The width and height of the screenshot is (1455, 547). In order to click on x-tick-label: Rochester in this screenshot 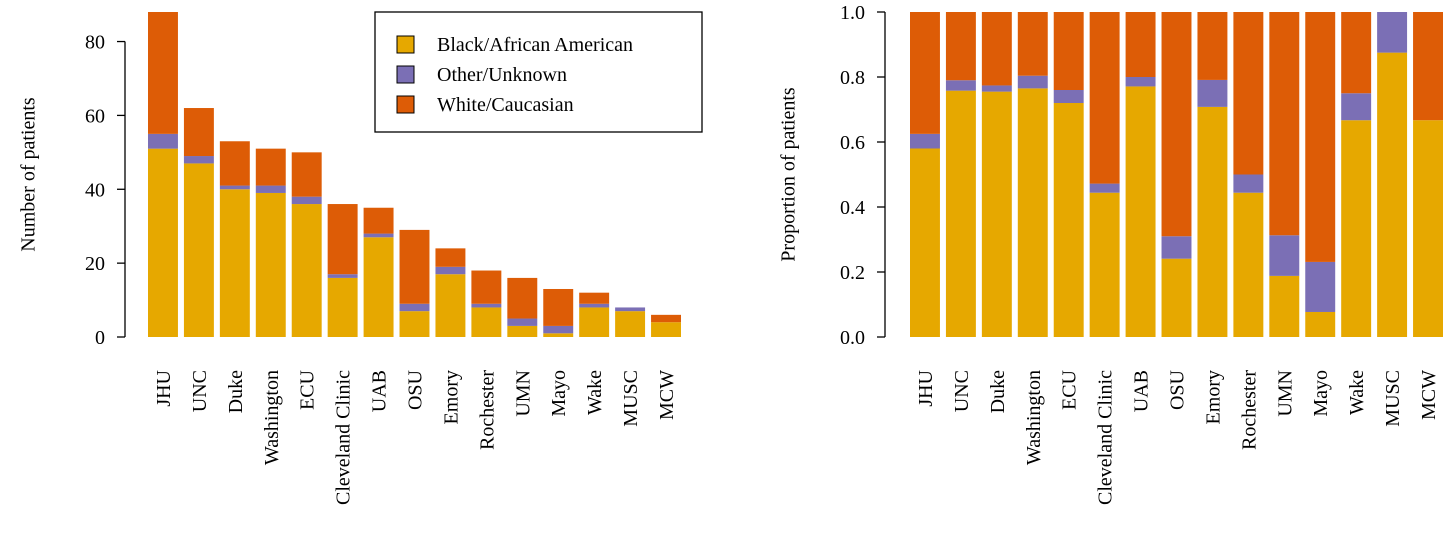, I will do `click(1249, 410)`.